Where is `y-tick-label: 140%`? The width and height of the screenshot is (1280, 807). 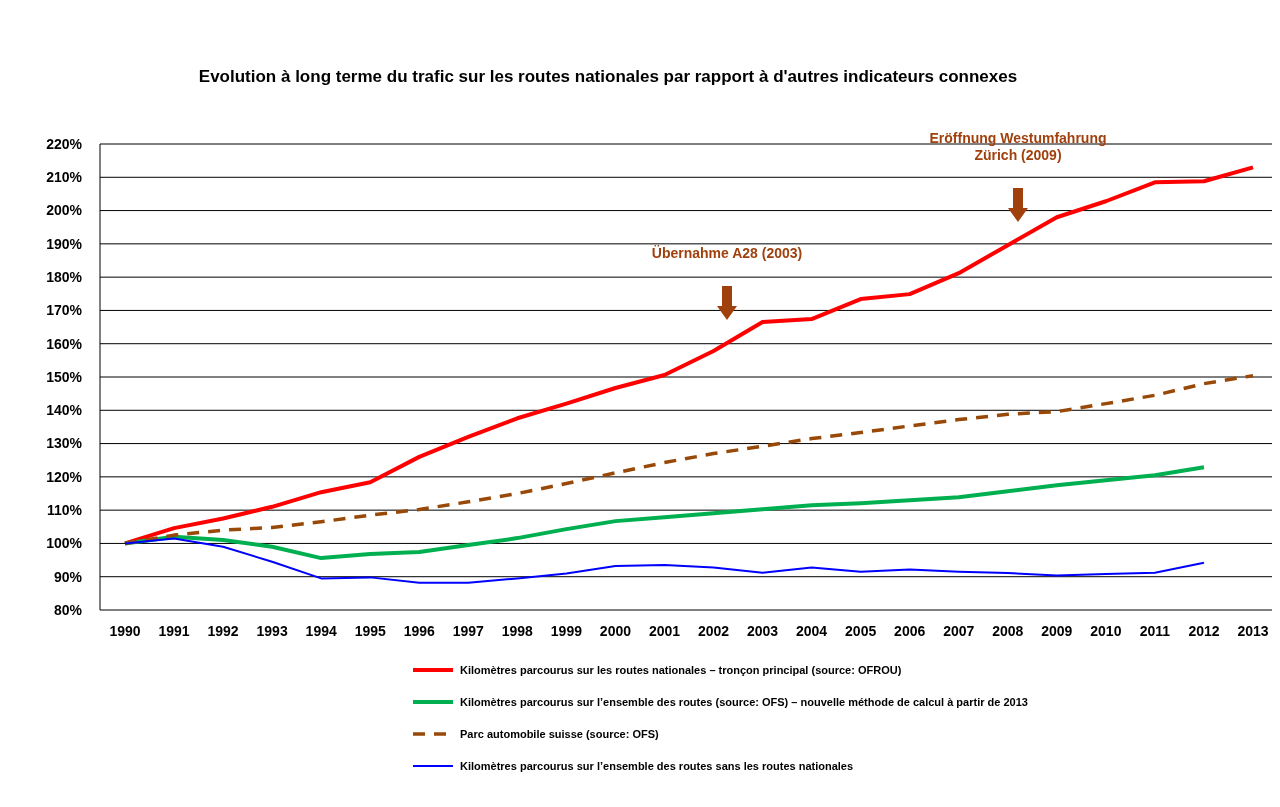 y-tick-label: 140% is located at coordinates (64, 410).